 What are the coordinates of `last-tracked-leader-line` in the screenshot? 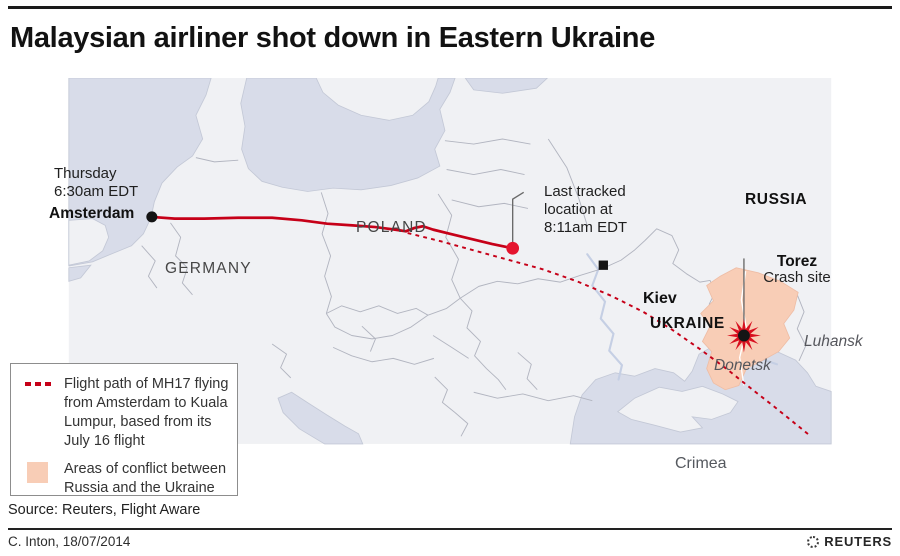 It's located at (518, 219).